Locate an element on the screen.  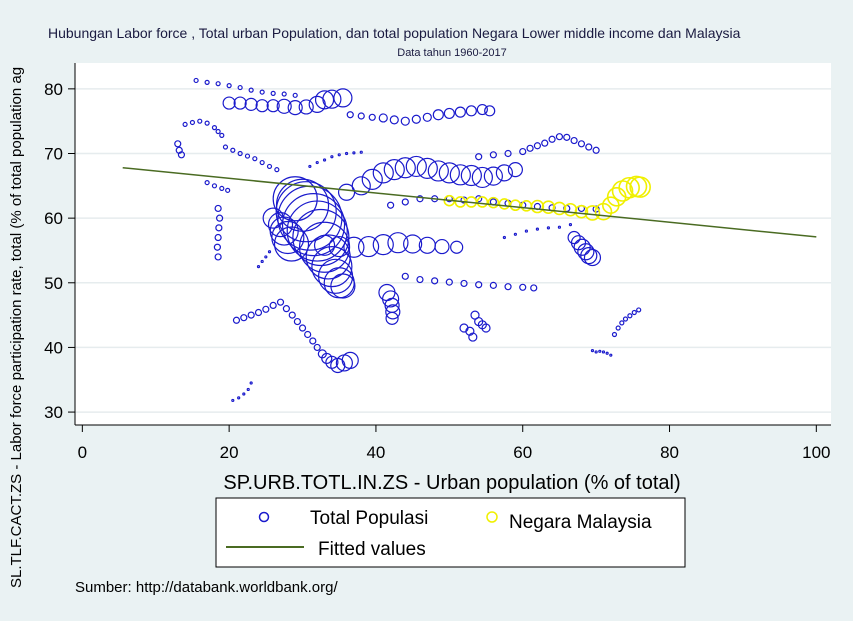
series-negara-malaysia is located at coordinates (547, 198).